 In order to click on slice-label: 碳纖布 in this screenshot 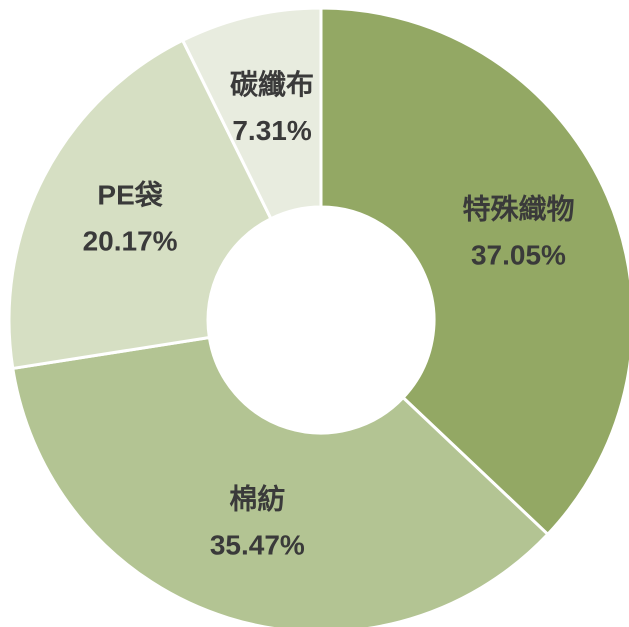, I will do `click(272, 84)`.